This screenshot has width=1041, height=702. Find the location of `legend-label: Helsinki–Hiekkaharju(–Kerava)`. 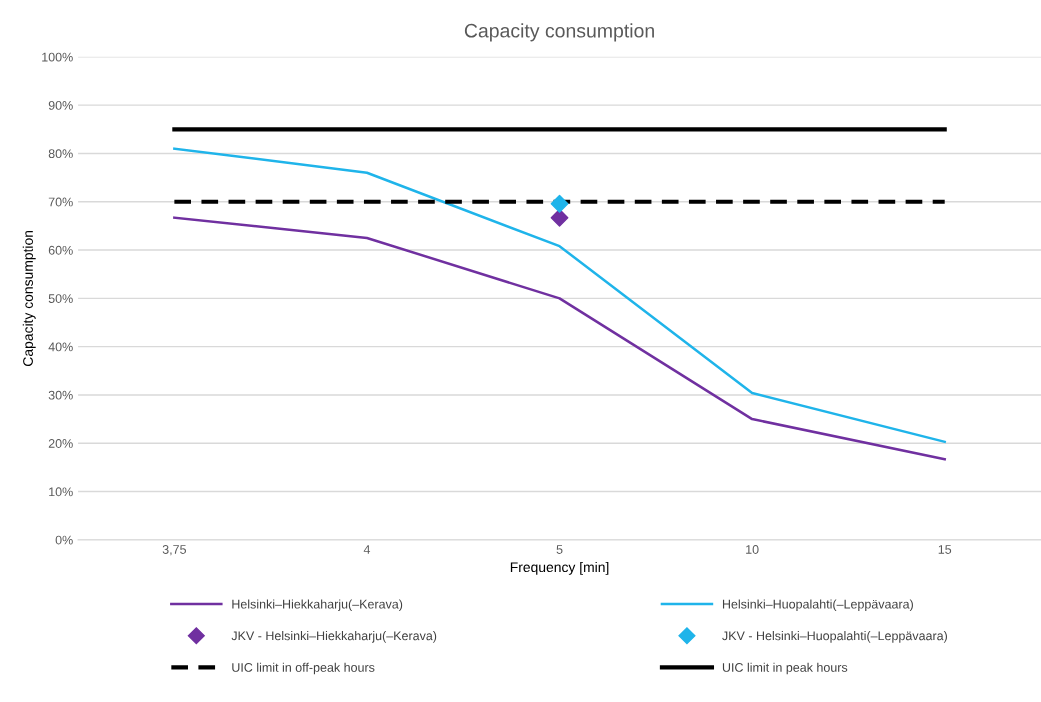

legend-label: Helsinki–Hiekkaharju(–Kerava) is located at coordinates (317, 605).